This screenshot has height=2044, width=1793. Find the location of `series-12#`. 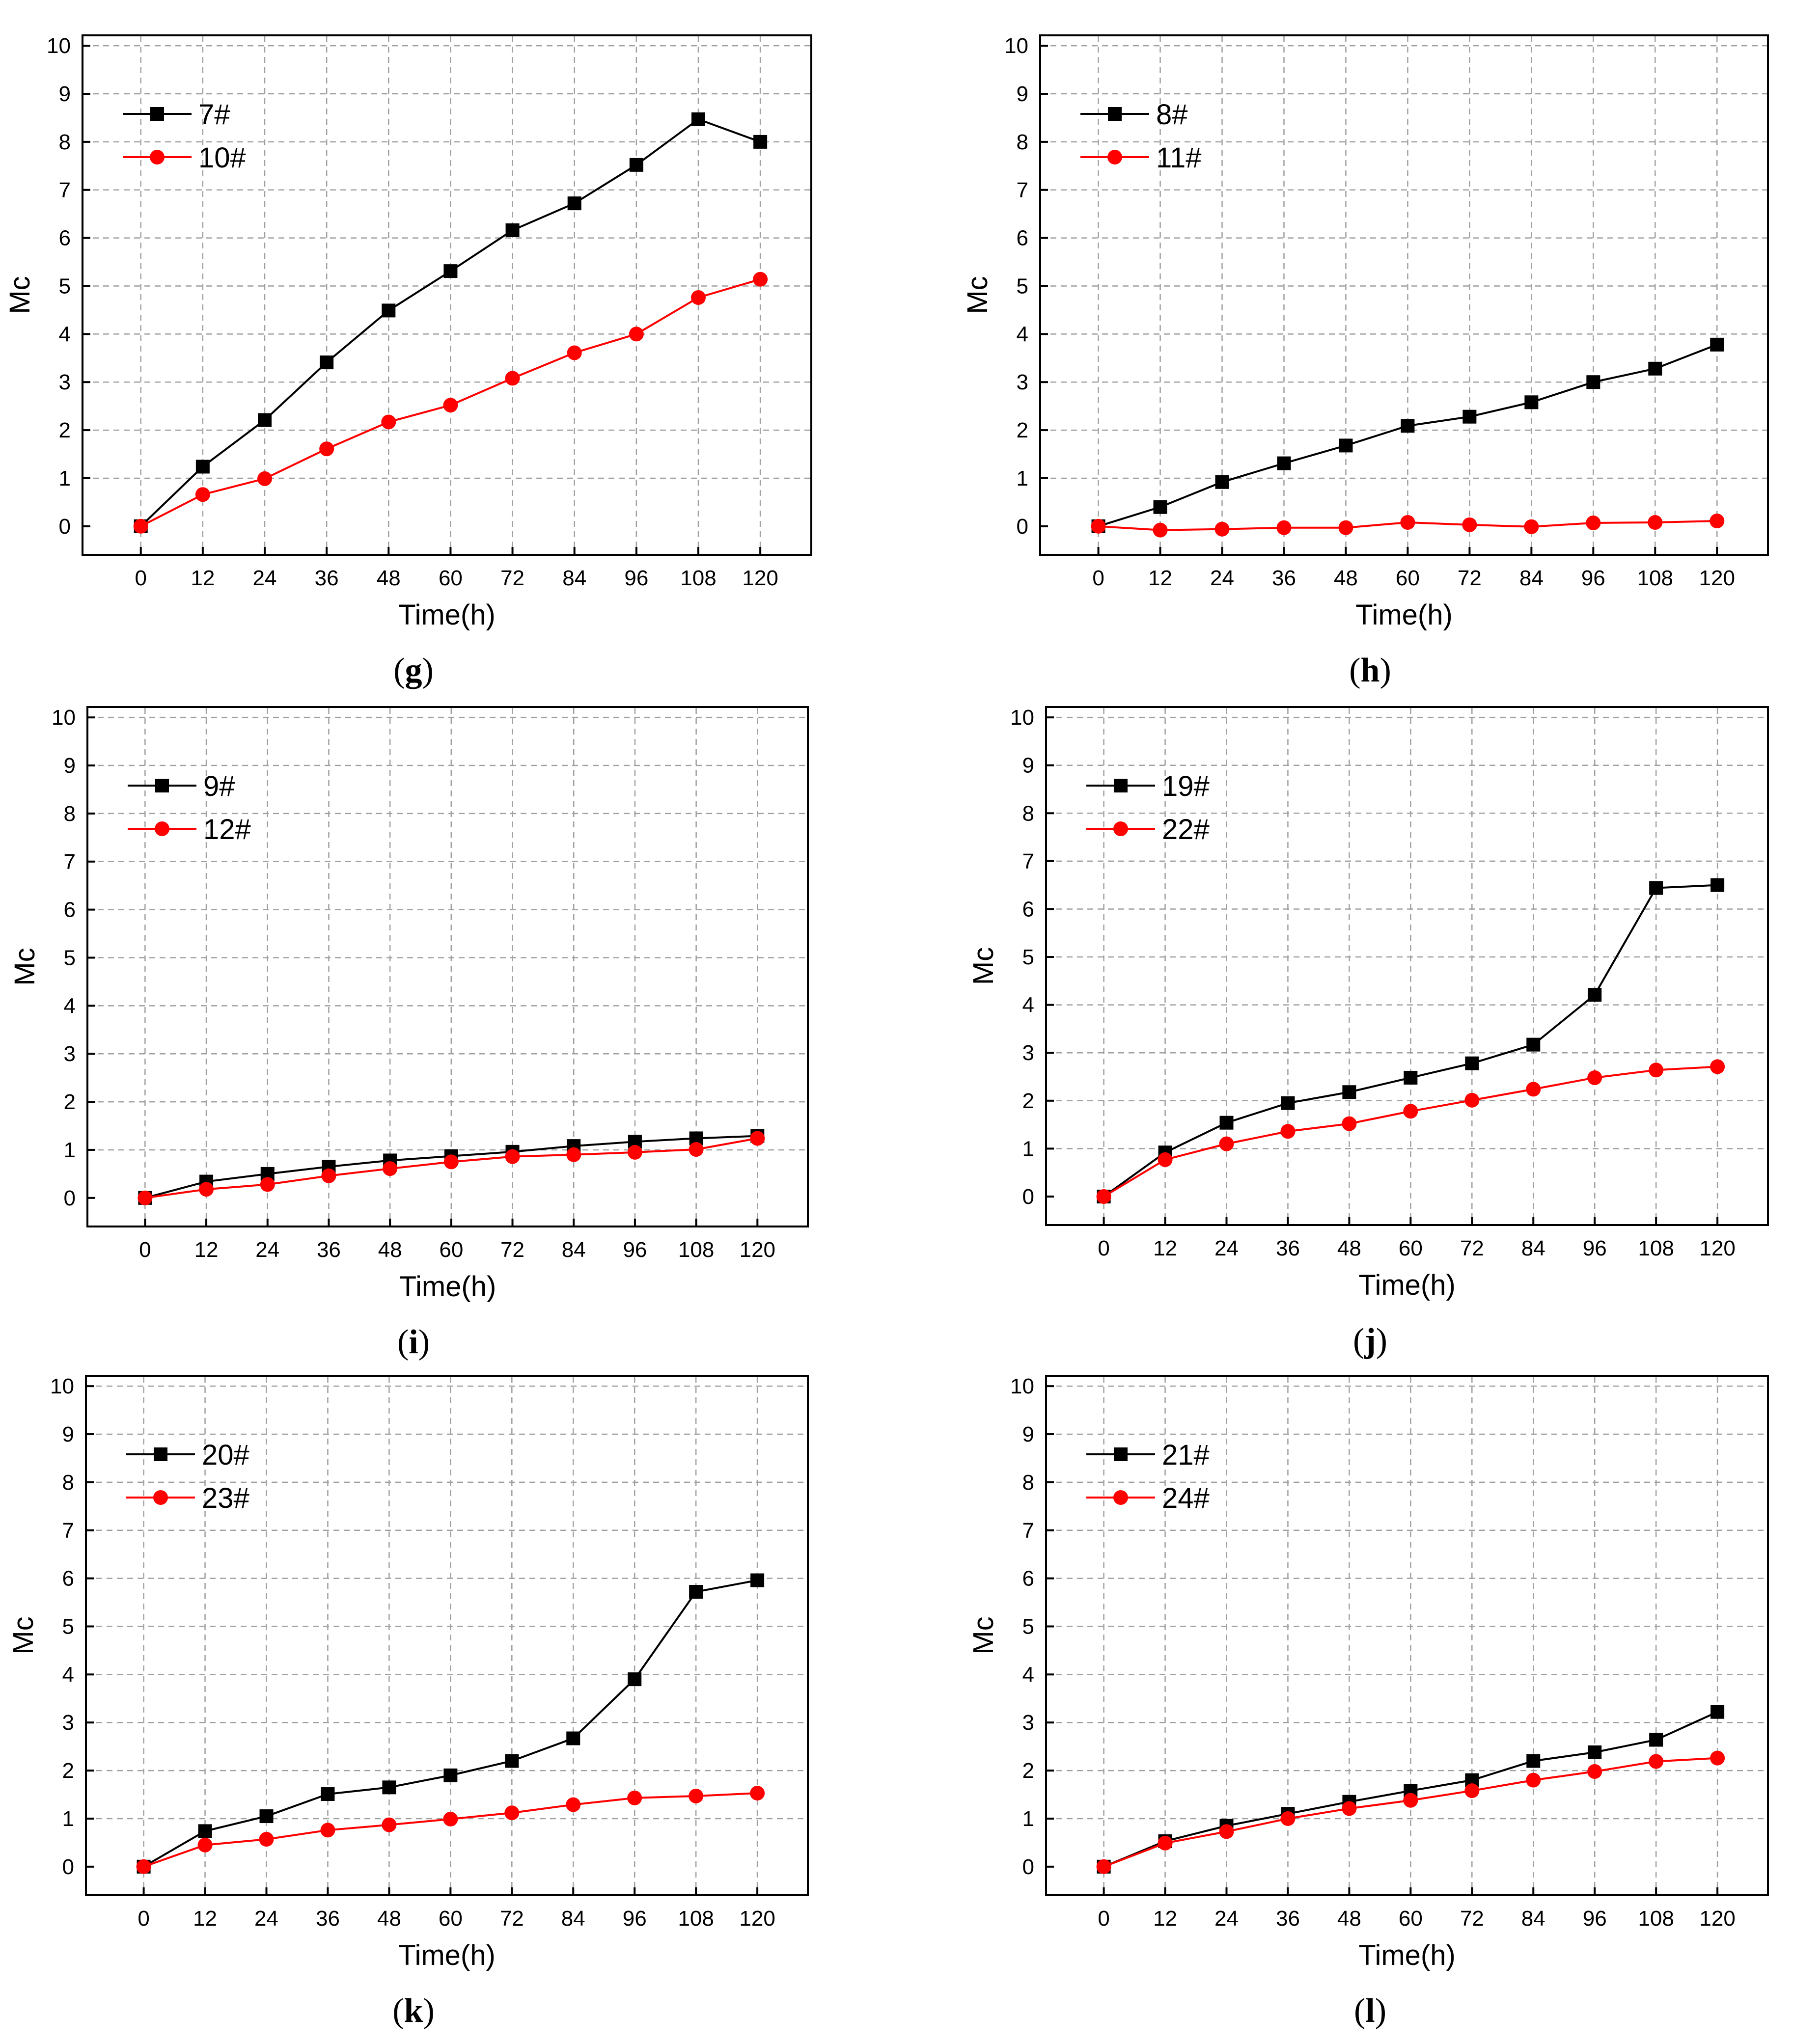

series-12# is located at coordinates (451, 1168).